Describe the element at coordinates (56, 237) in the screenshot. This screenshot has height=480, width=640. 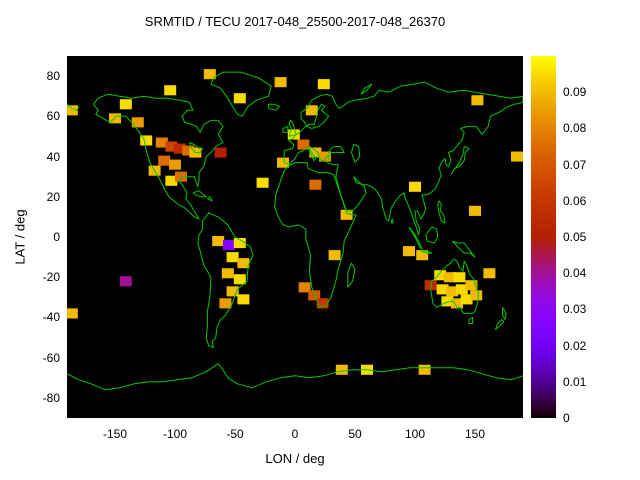
I see `y-tick-label: 0` at that location.